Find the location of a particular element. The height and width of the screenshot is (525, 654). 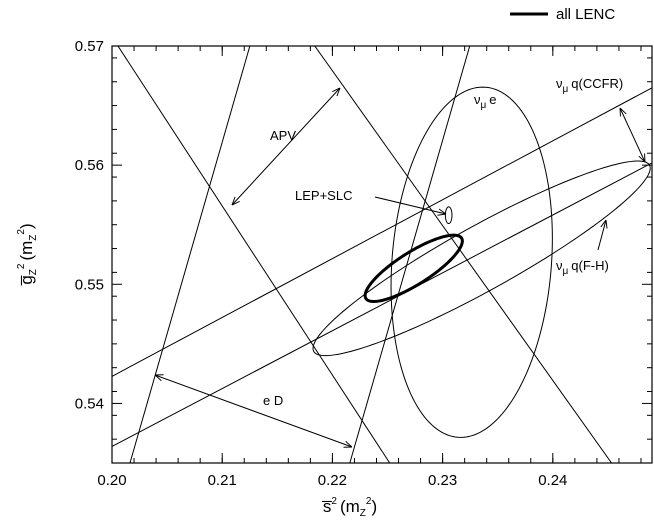

x-tick-label: 0.21 is located at coordinates (222, 480).